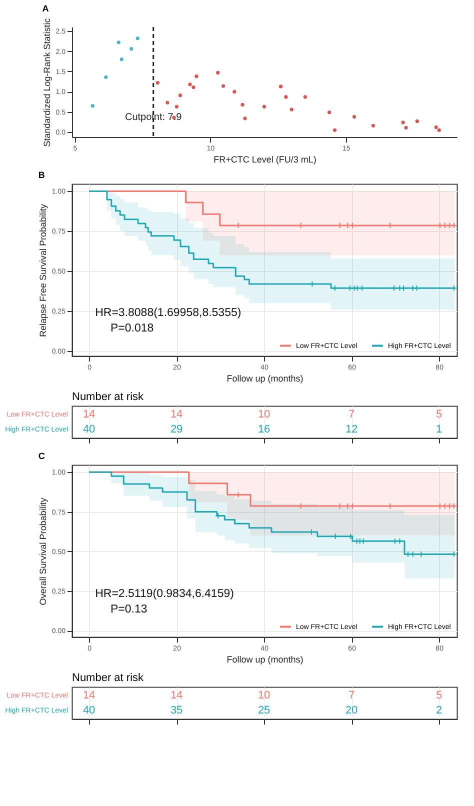 Image resolution: width=474 pixels, height=806 pixels. I want to click on chart-title: B, so click(42, 175).